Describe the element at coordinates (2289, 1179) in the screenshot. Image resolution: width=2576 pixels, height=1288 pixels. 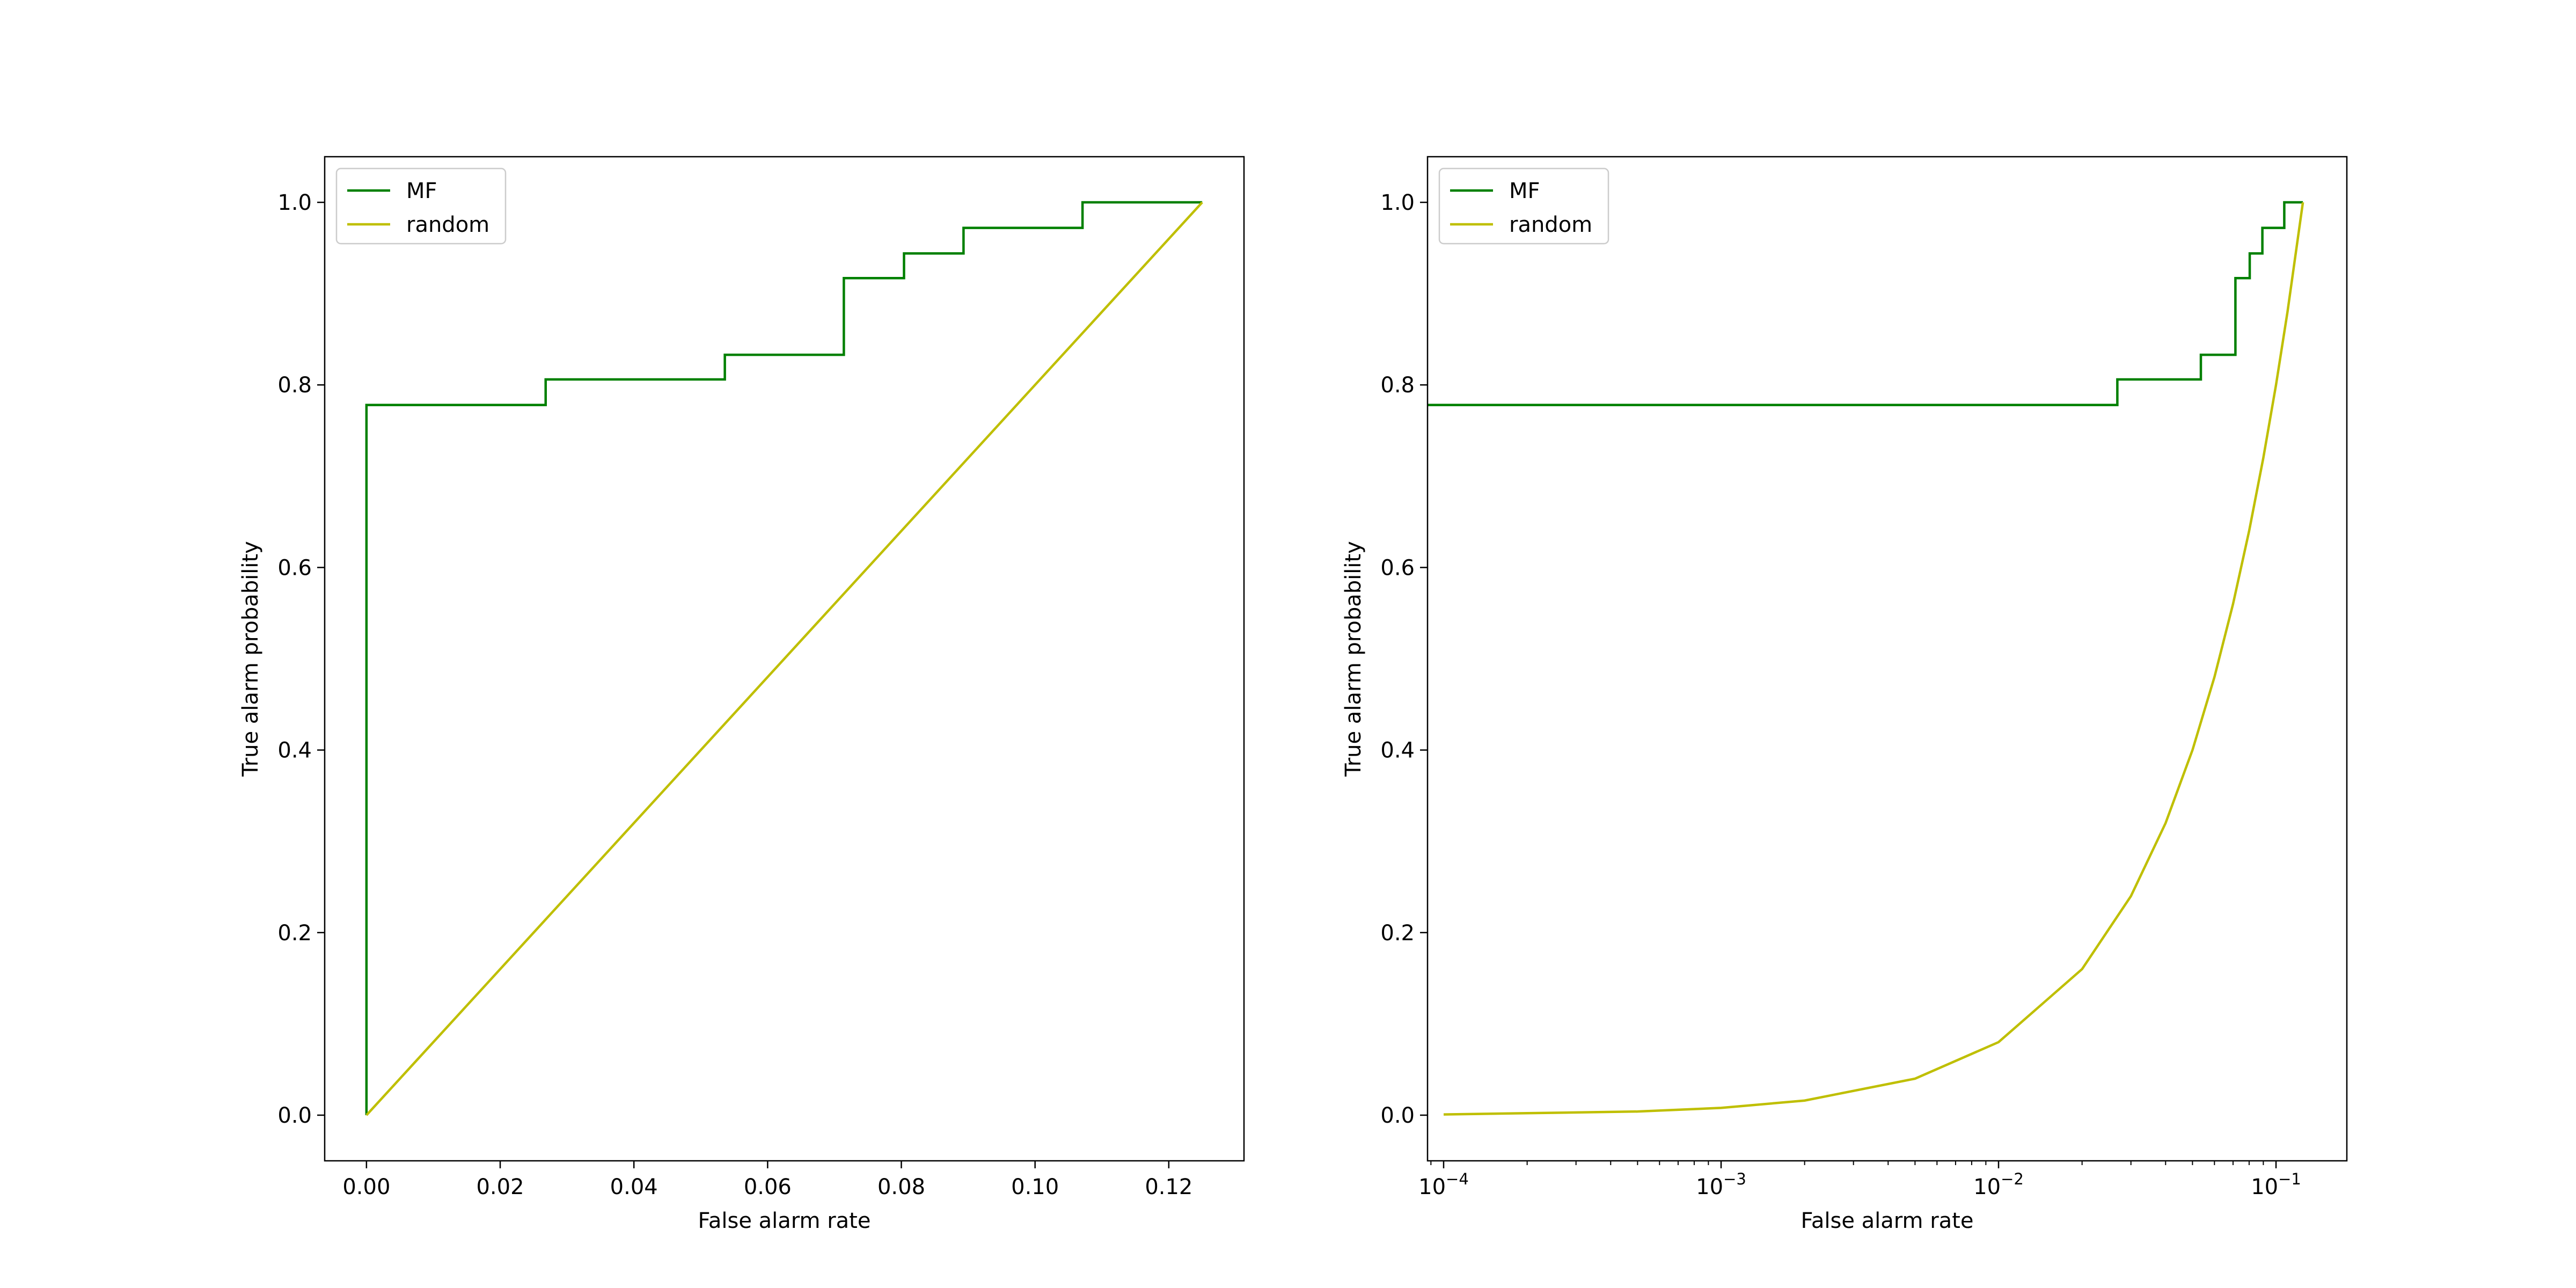
I see `x-tick-label-exponent: −1` at that location.